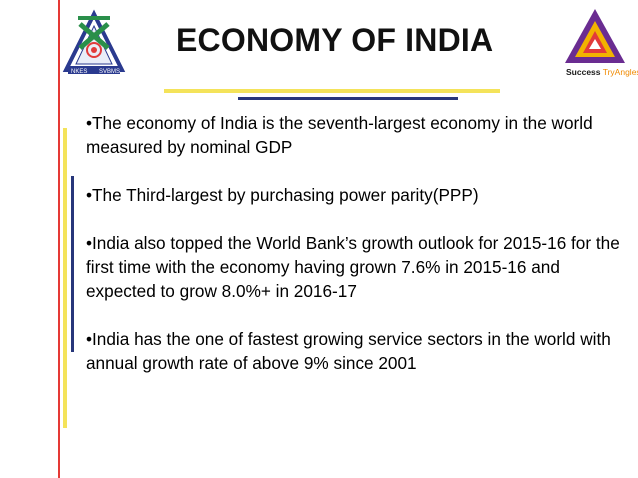 This screenshot has height=478, width=638. I want to click on brand-caption: Success TryAngles, so click(602, 72).